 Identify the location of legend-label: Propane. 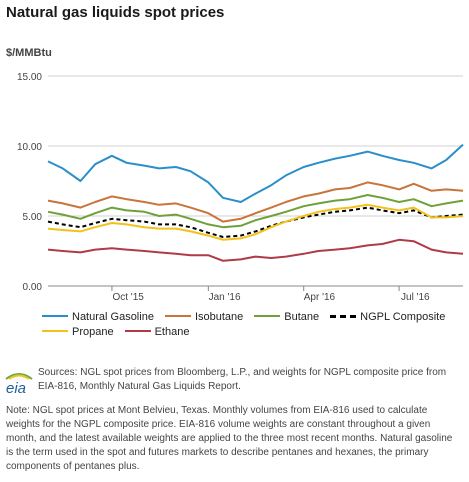
(93, 332).